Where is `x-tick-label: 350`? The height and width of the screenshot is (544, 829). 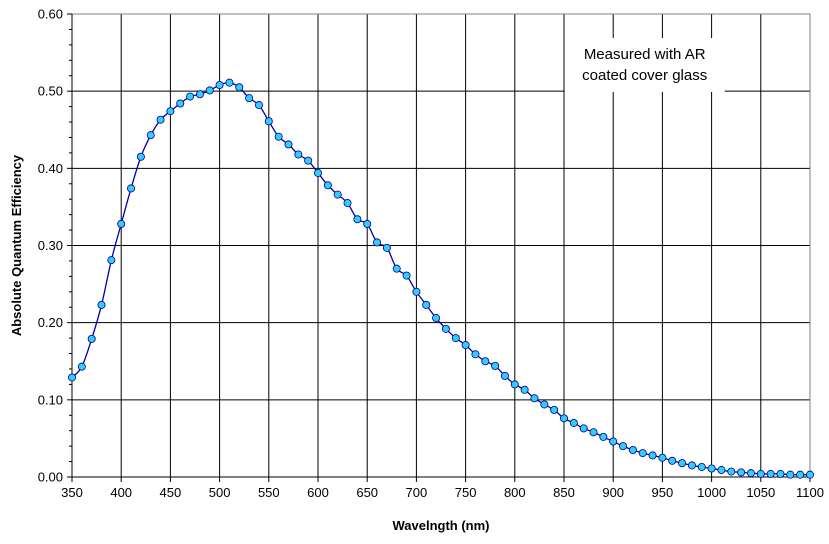 x-tick-label: 350 is located at coordinates (72, 492).